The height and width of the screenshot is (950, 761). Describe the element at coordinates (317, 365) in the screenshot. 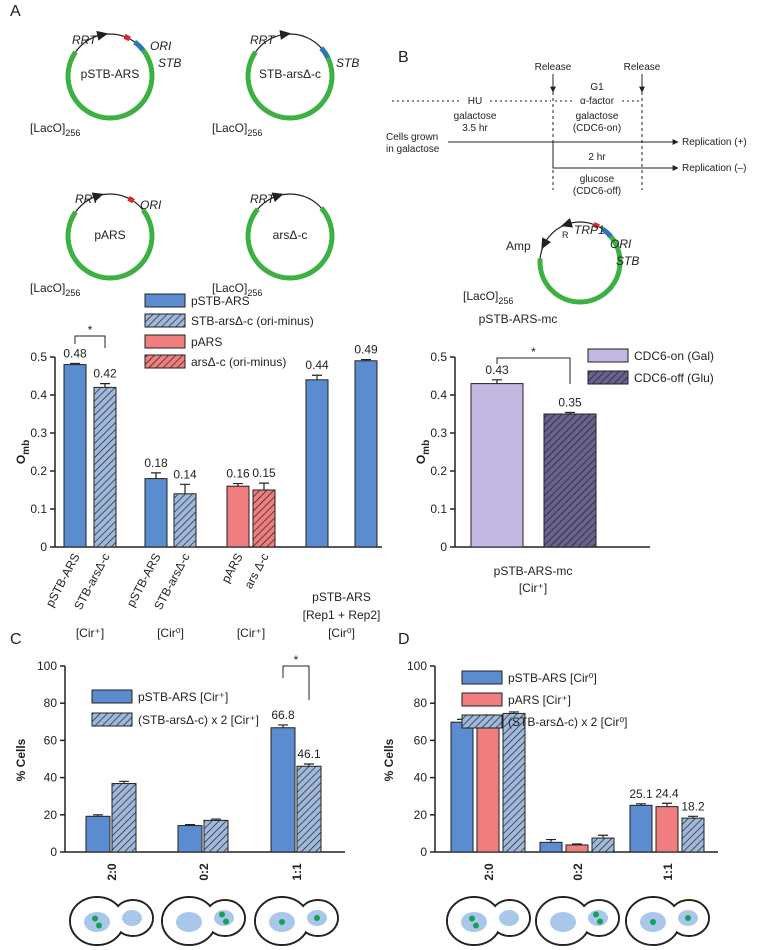

I see `value-label: 0.44` at that location.